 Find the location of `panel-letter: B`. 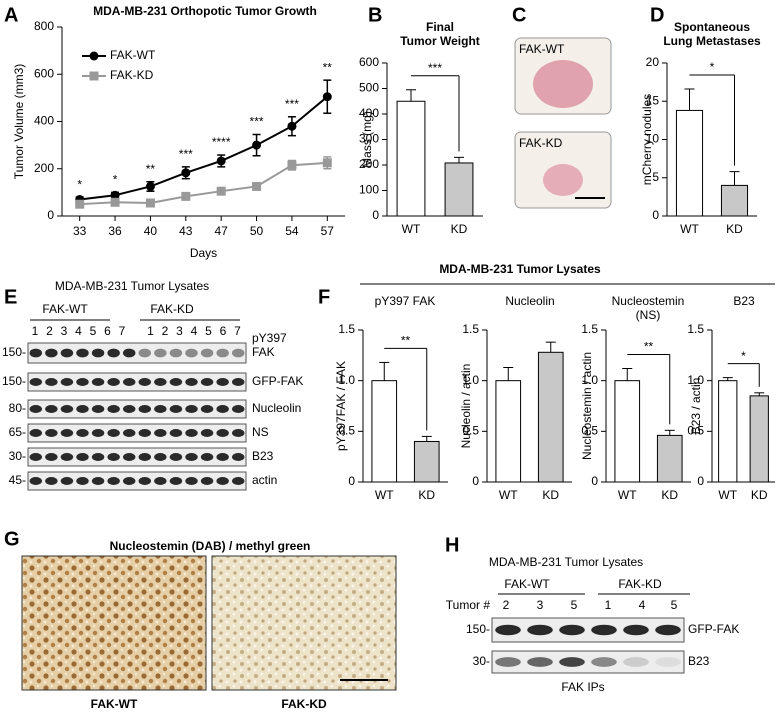

panel-letter: B is located at coordinates (375, 15).